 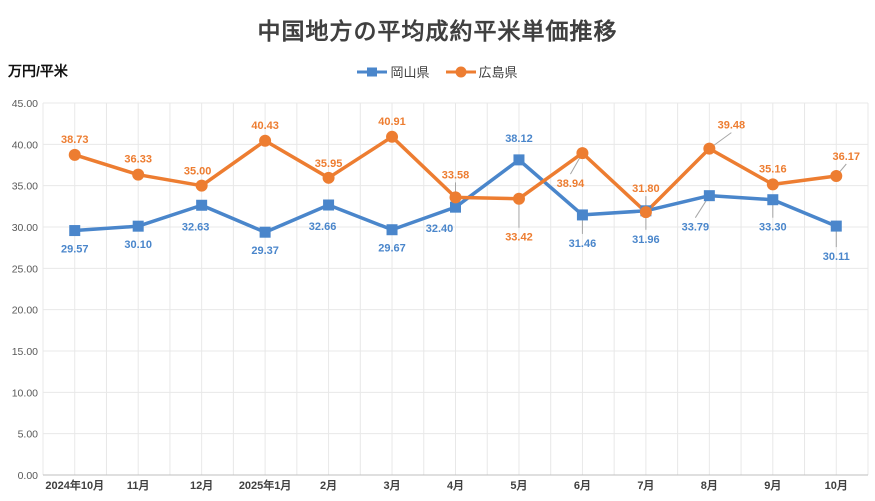 I want to click on x-tick-label: 10月, so click(x=836, y=485).